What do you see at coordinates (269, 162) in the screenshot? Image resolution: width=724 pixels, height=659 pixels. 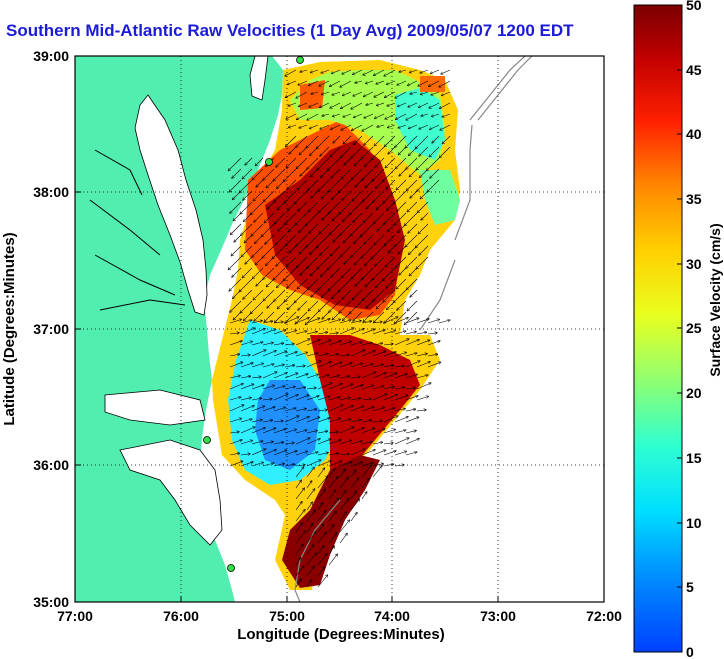 I see `radar-site-marker` at bounding box center [269, 162].